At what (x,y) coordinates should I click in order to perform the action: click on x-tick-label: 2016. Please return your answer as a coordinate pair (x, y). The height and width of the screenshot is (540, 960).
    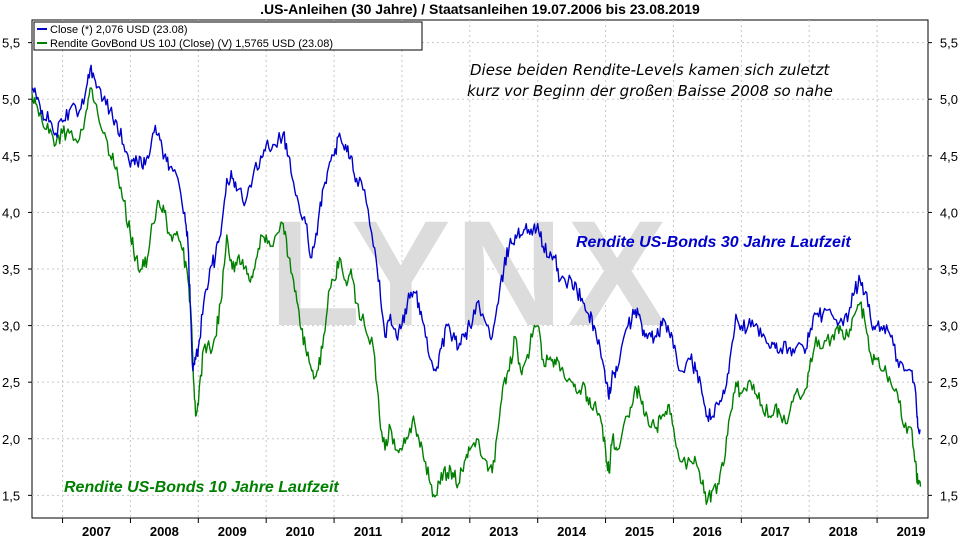
    Looking at the image, I should click on (707, 531).